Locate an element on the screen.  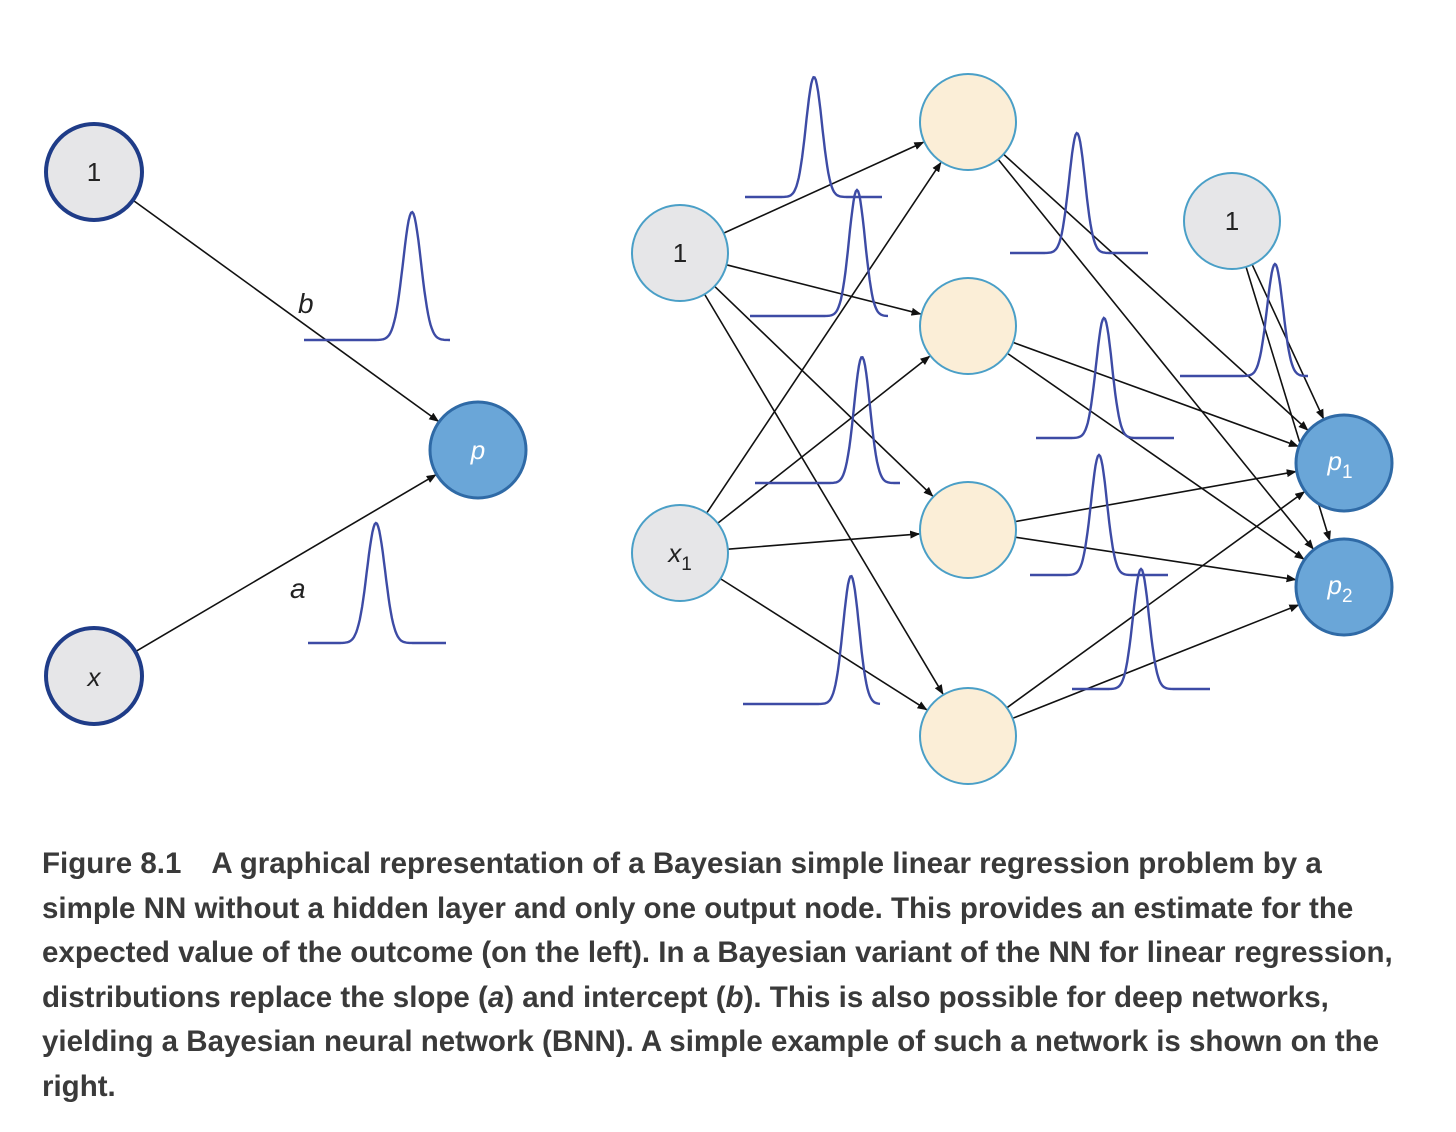
right-input-label: x1 is located at coordinates (679, 556).